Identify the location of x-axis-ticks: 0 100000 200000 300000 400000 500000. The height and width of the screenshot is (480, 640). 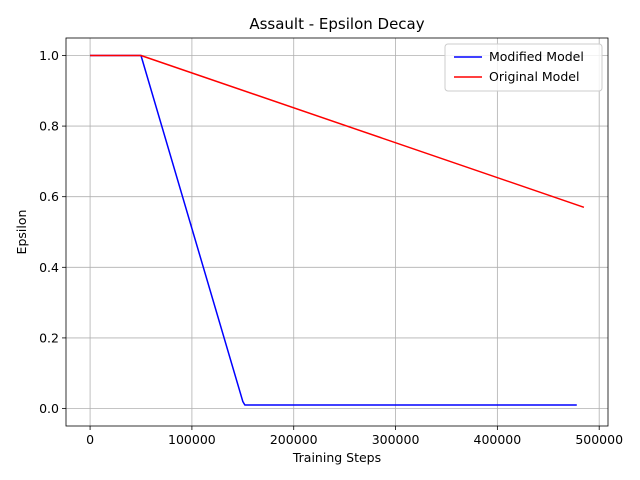
(354, 436).